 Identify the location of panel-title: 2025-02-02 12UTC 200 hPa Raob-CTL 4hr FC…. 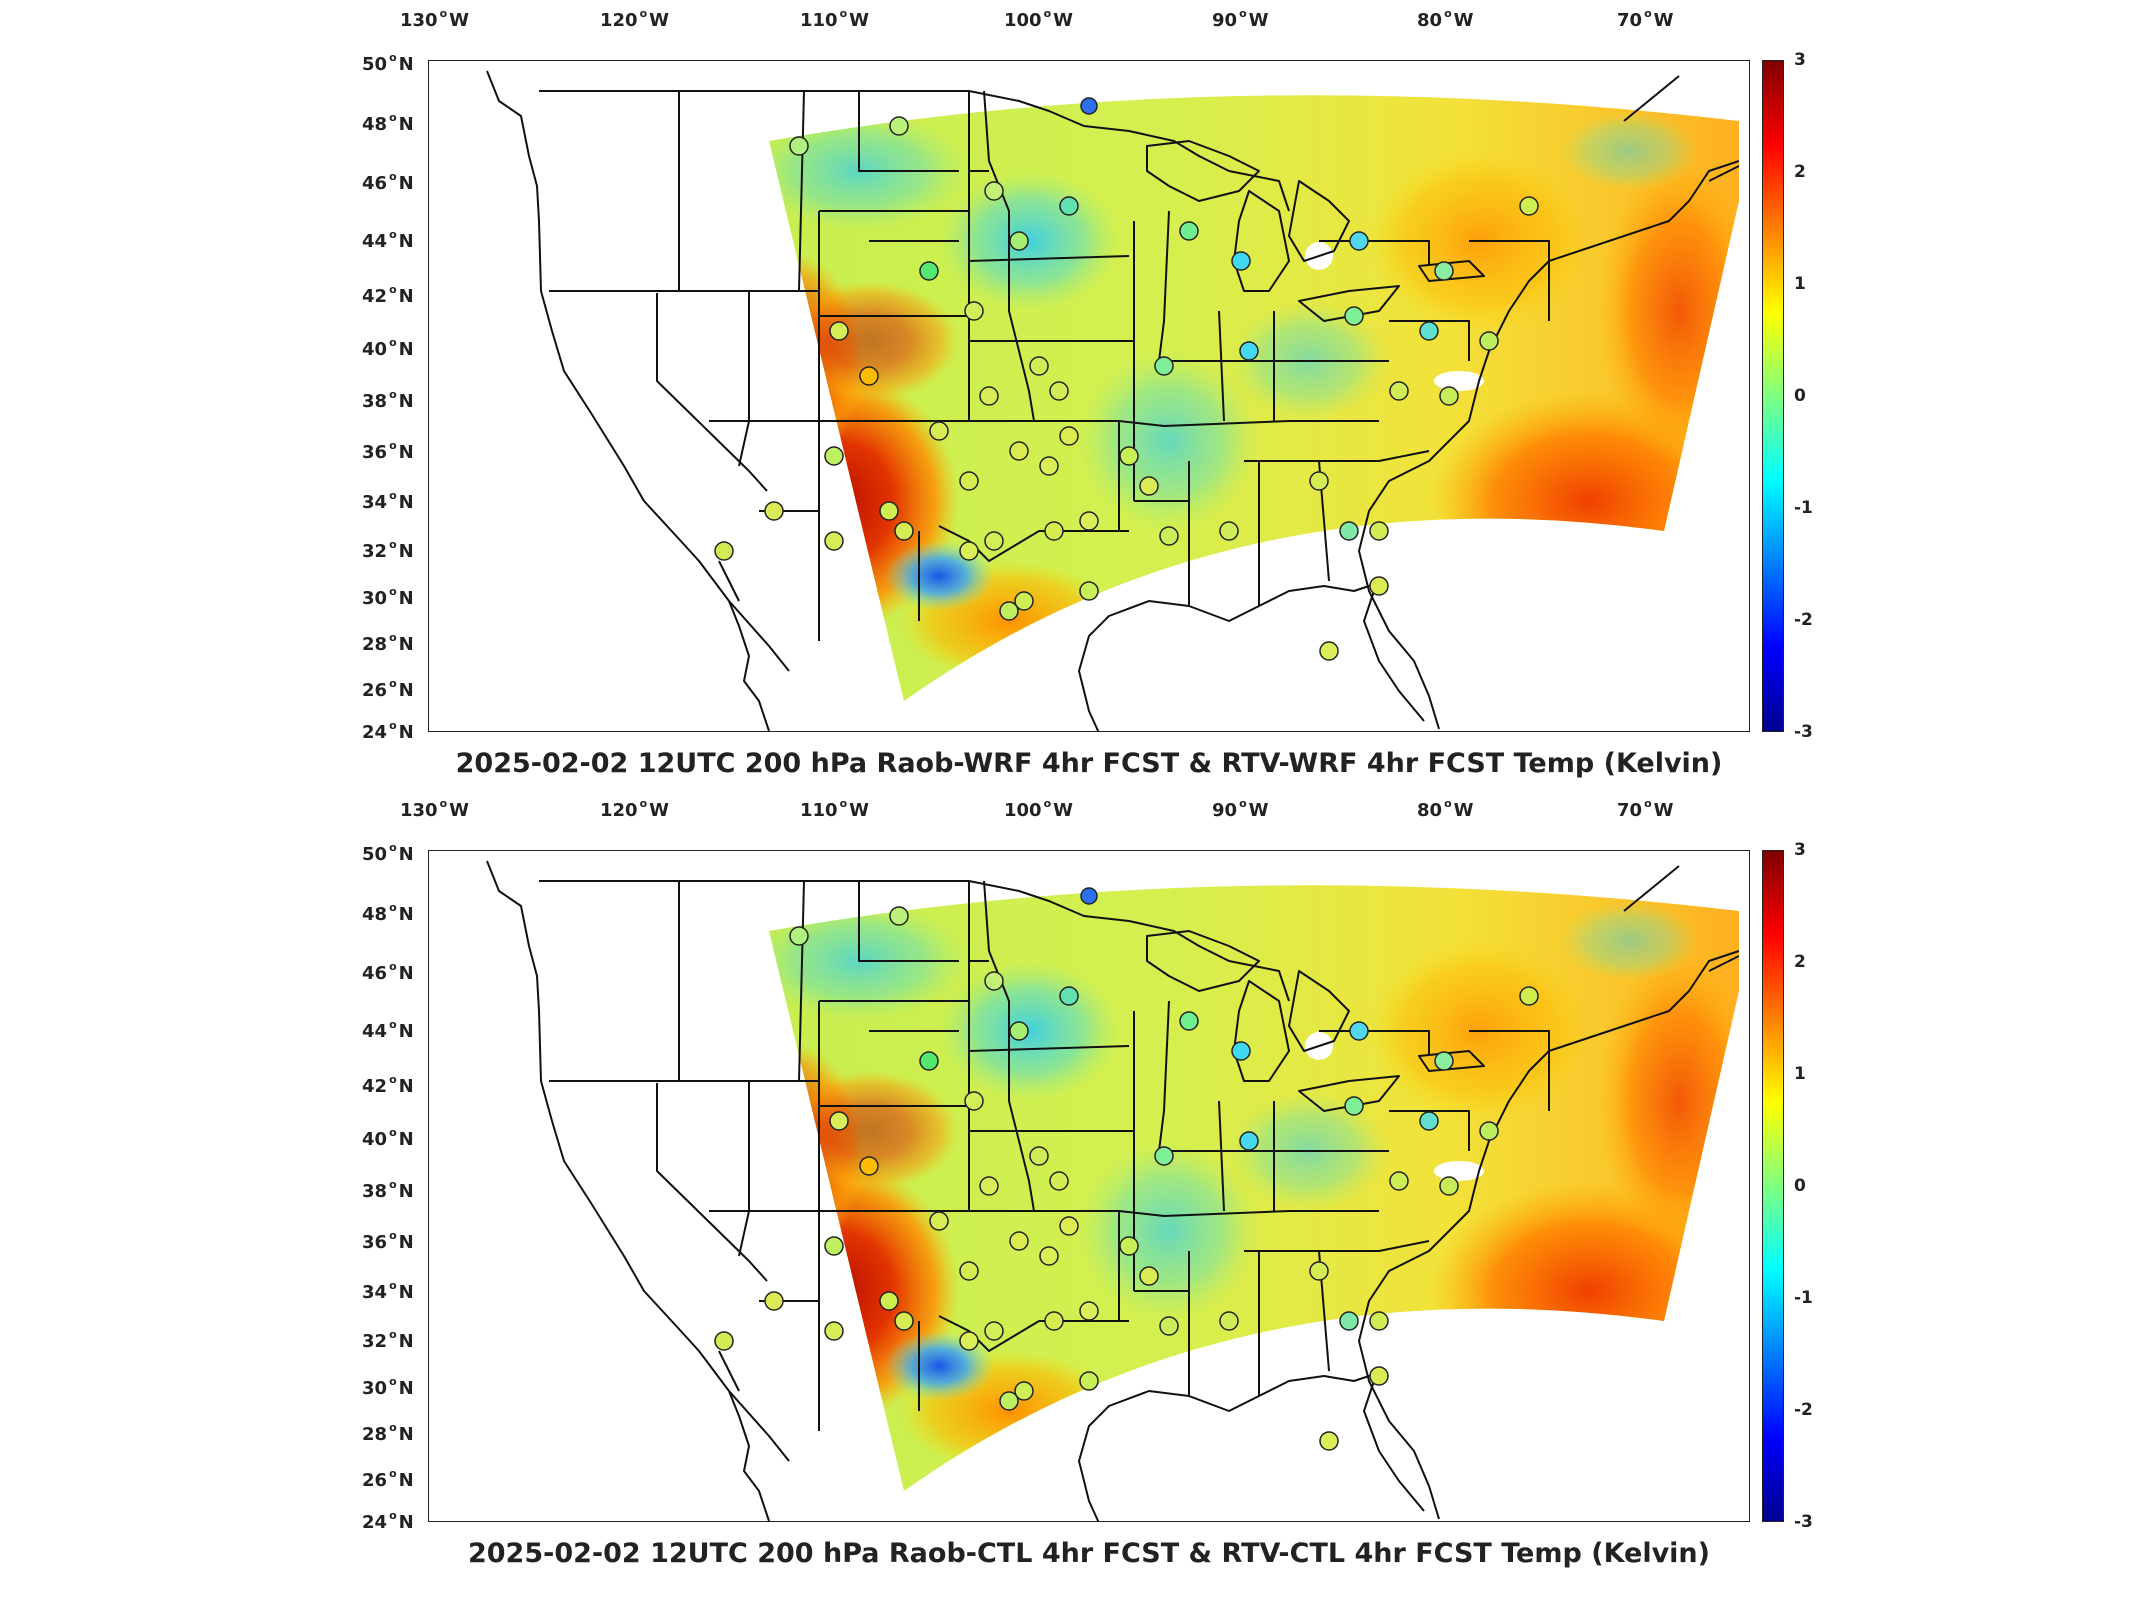
(1088, 1553).